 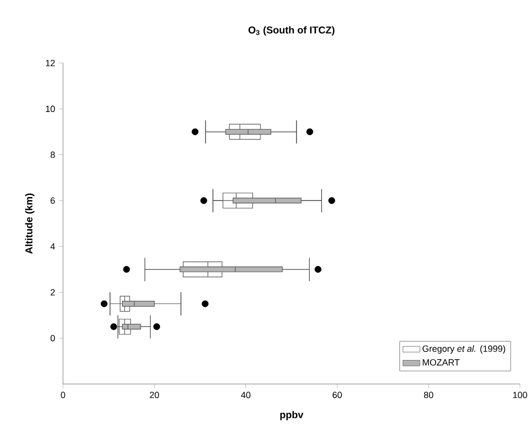 What do you see at coordinates (52, 155) in the screenshot?
I see `y-tick-label: 8` at bounding box center [52, 155].